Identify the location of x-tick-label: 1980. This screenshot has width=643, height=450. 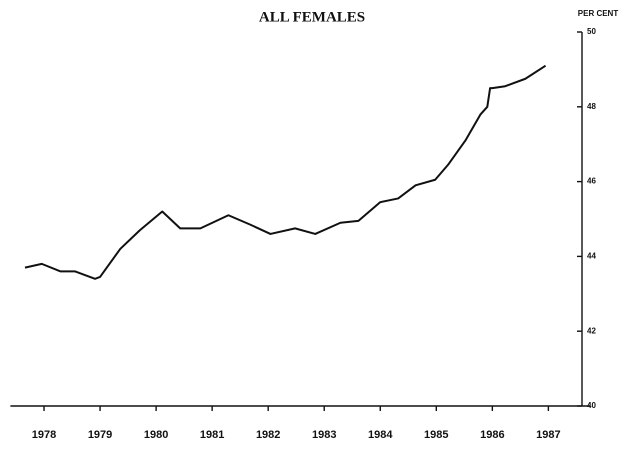
(156, 435).